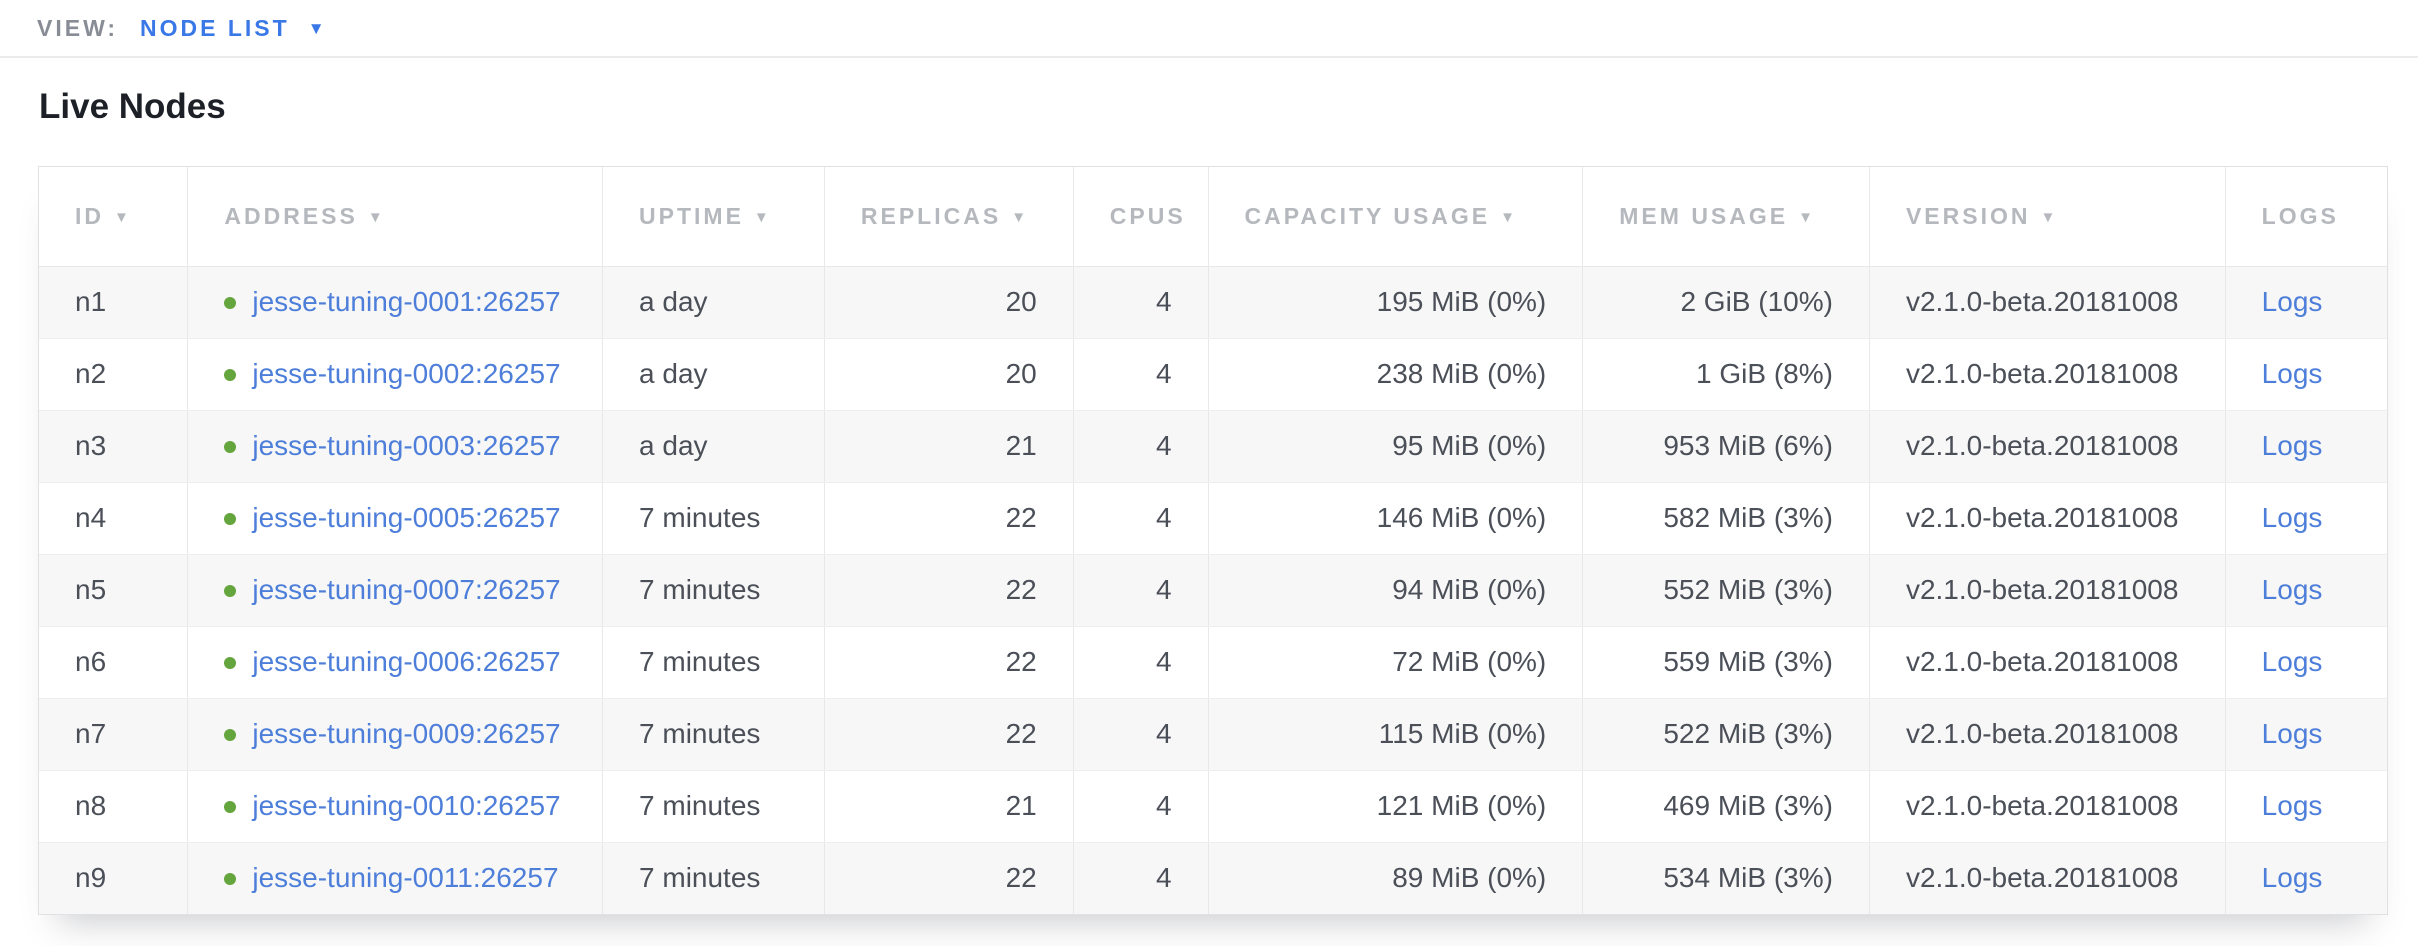 The width and height of the screenshot is (2418, 946). What do you see at coordinates (1726, 806) in the screenshot?
I see `cell-mem: 469 MiB (3%)` at bounding box center [1726, 806].